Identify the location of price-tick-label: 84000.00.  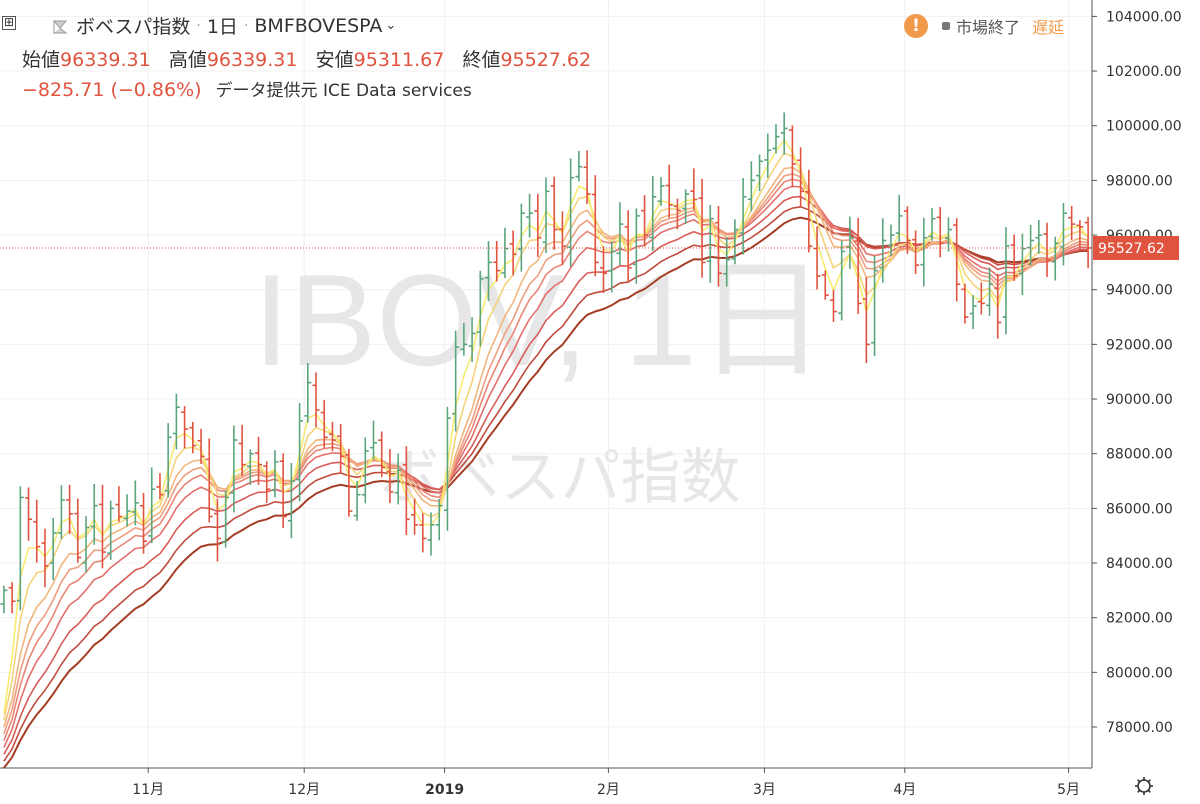
(1139, 564).